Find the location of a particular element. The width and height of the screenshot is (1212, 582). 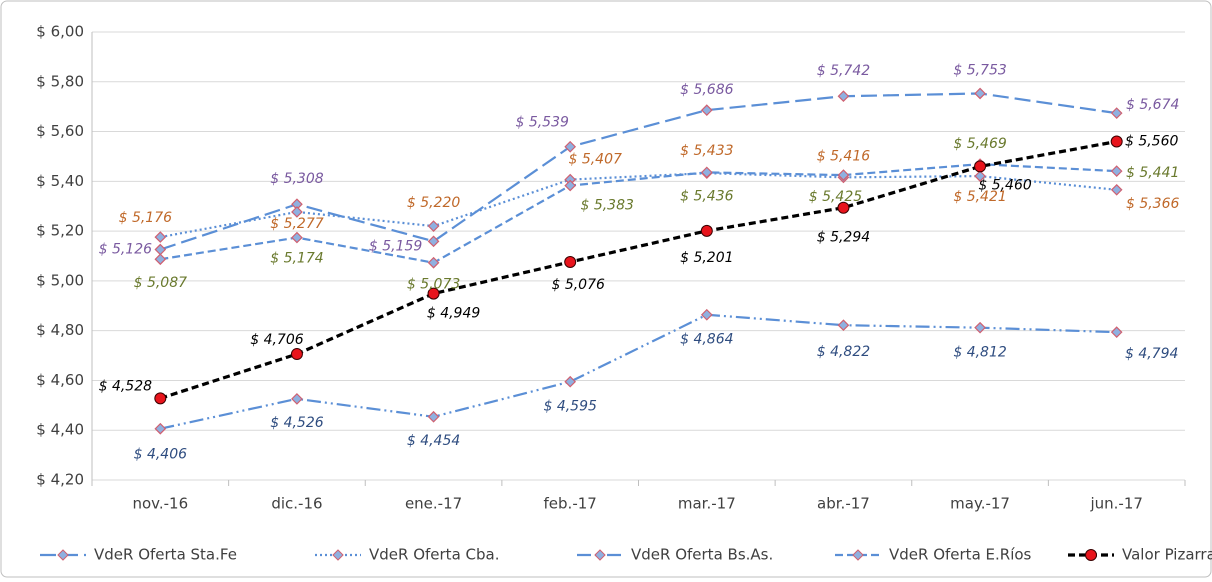

y-tick-label: $ 4,60 is located at coordinates (60, 380).